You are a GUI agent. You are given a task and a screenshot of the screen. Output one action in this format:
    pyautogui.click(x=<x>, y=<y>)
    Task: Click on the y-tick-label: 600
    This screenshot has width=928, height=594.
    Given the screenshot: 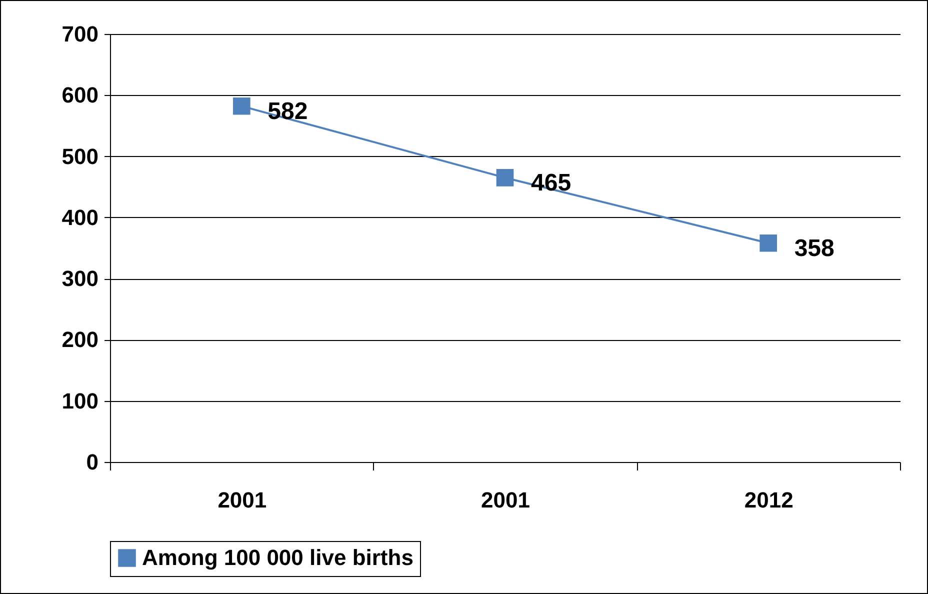 What is the action you would take?
    pyautogui.click(x=80, y=95)
    